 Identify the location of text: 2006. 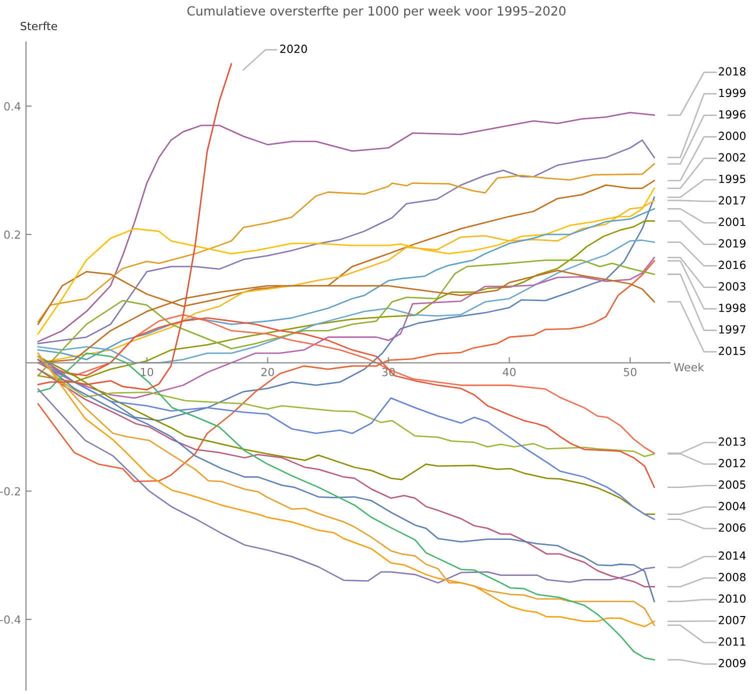
(732, 527).